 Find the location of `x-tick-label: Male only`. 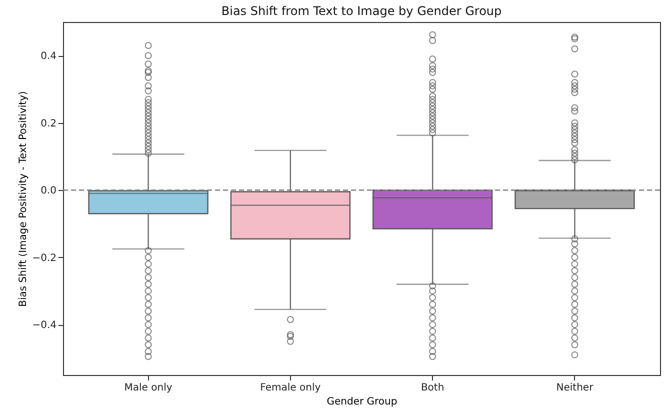

x-tick-label: Male only is located at coordinates (148, 388).